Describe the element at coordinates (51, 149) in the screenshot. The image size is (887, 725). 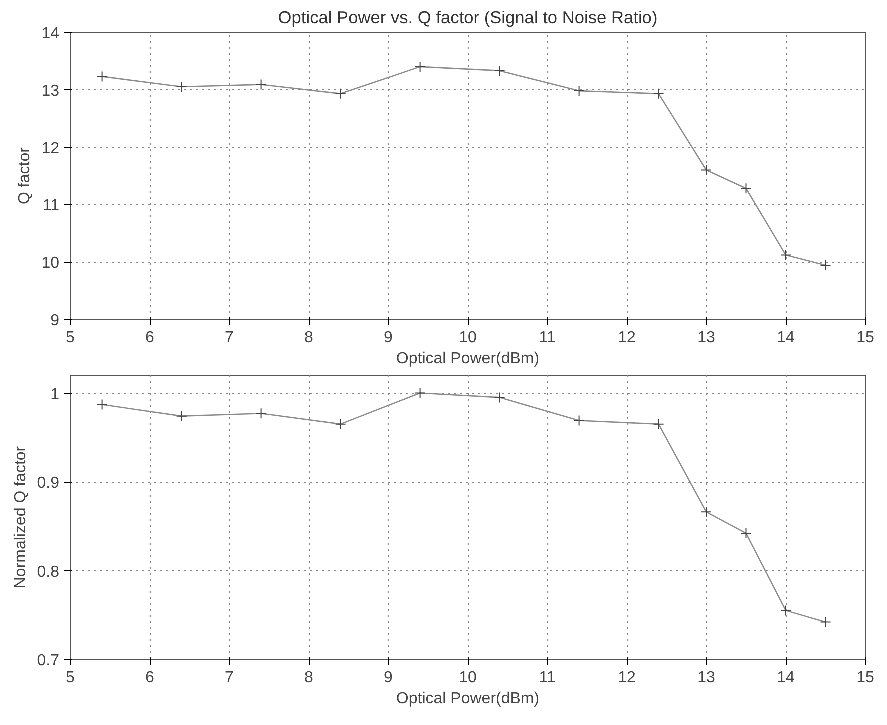
I see `y-tick-label: 12` at that location.